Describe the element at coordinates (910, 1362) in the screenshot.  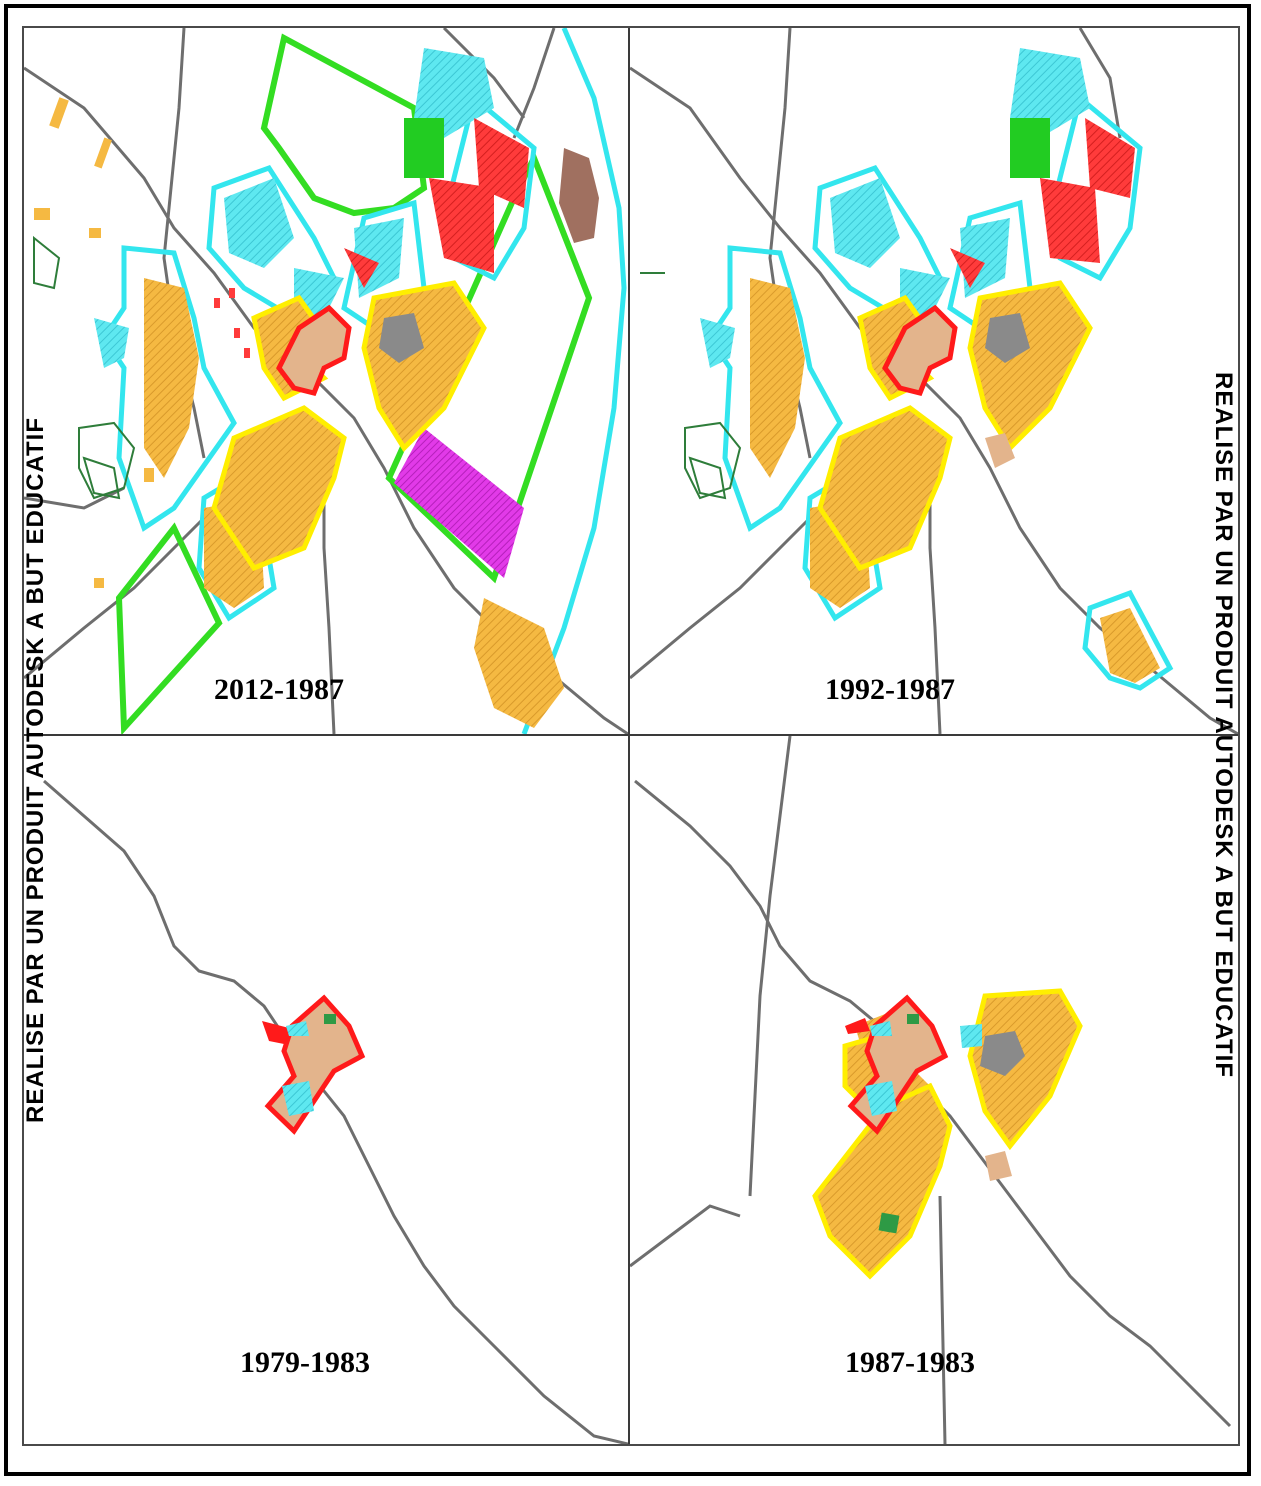
I see `panel-label-1987-1983: 1987-1983` at that location.